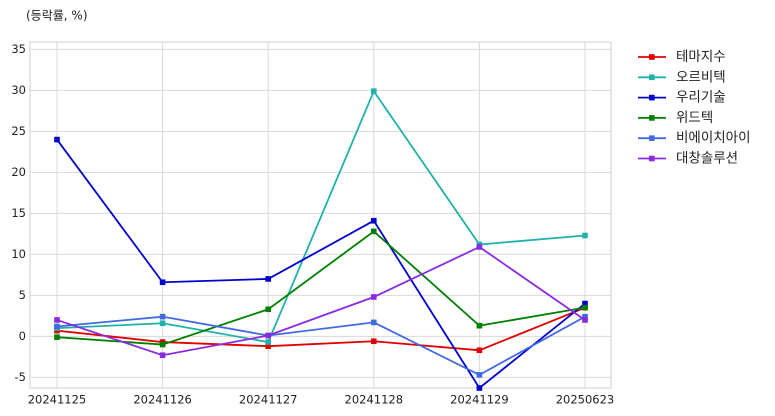  What do you see at coordinates (707, 159) in the screenshot?
I see `legend-label: 대창솔루션` at bounding box center [707, 159].